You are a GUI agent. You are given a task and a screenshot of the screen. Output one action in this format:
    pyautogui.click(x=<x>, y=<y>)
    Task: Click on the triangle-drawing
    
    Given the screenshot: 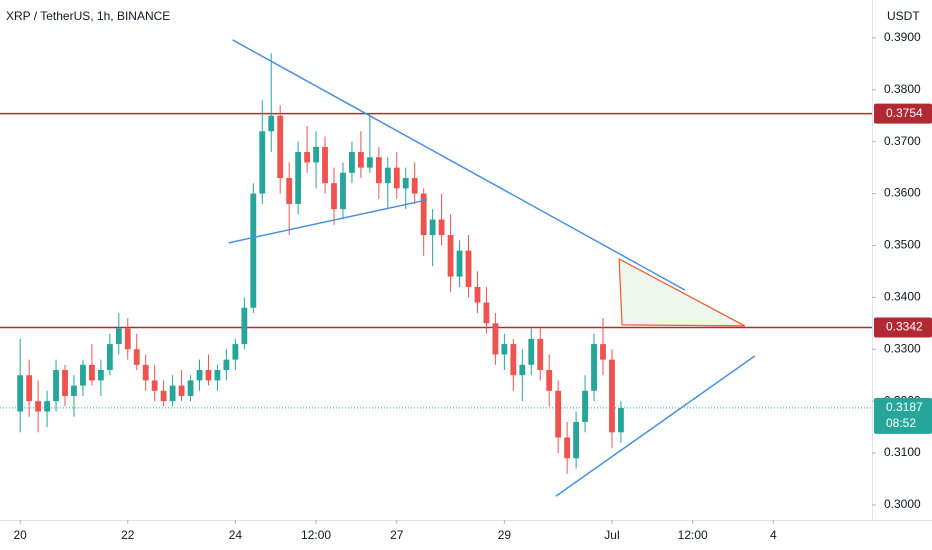 What is the action you would take?
    pyautogui.click(x=682, y=292)
    